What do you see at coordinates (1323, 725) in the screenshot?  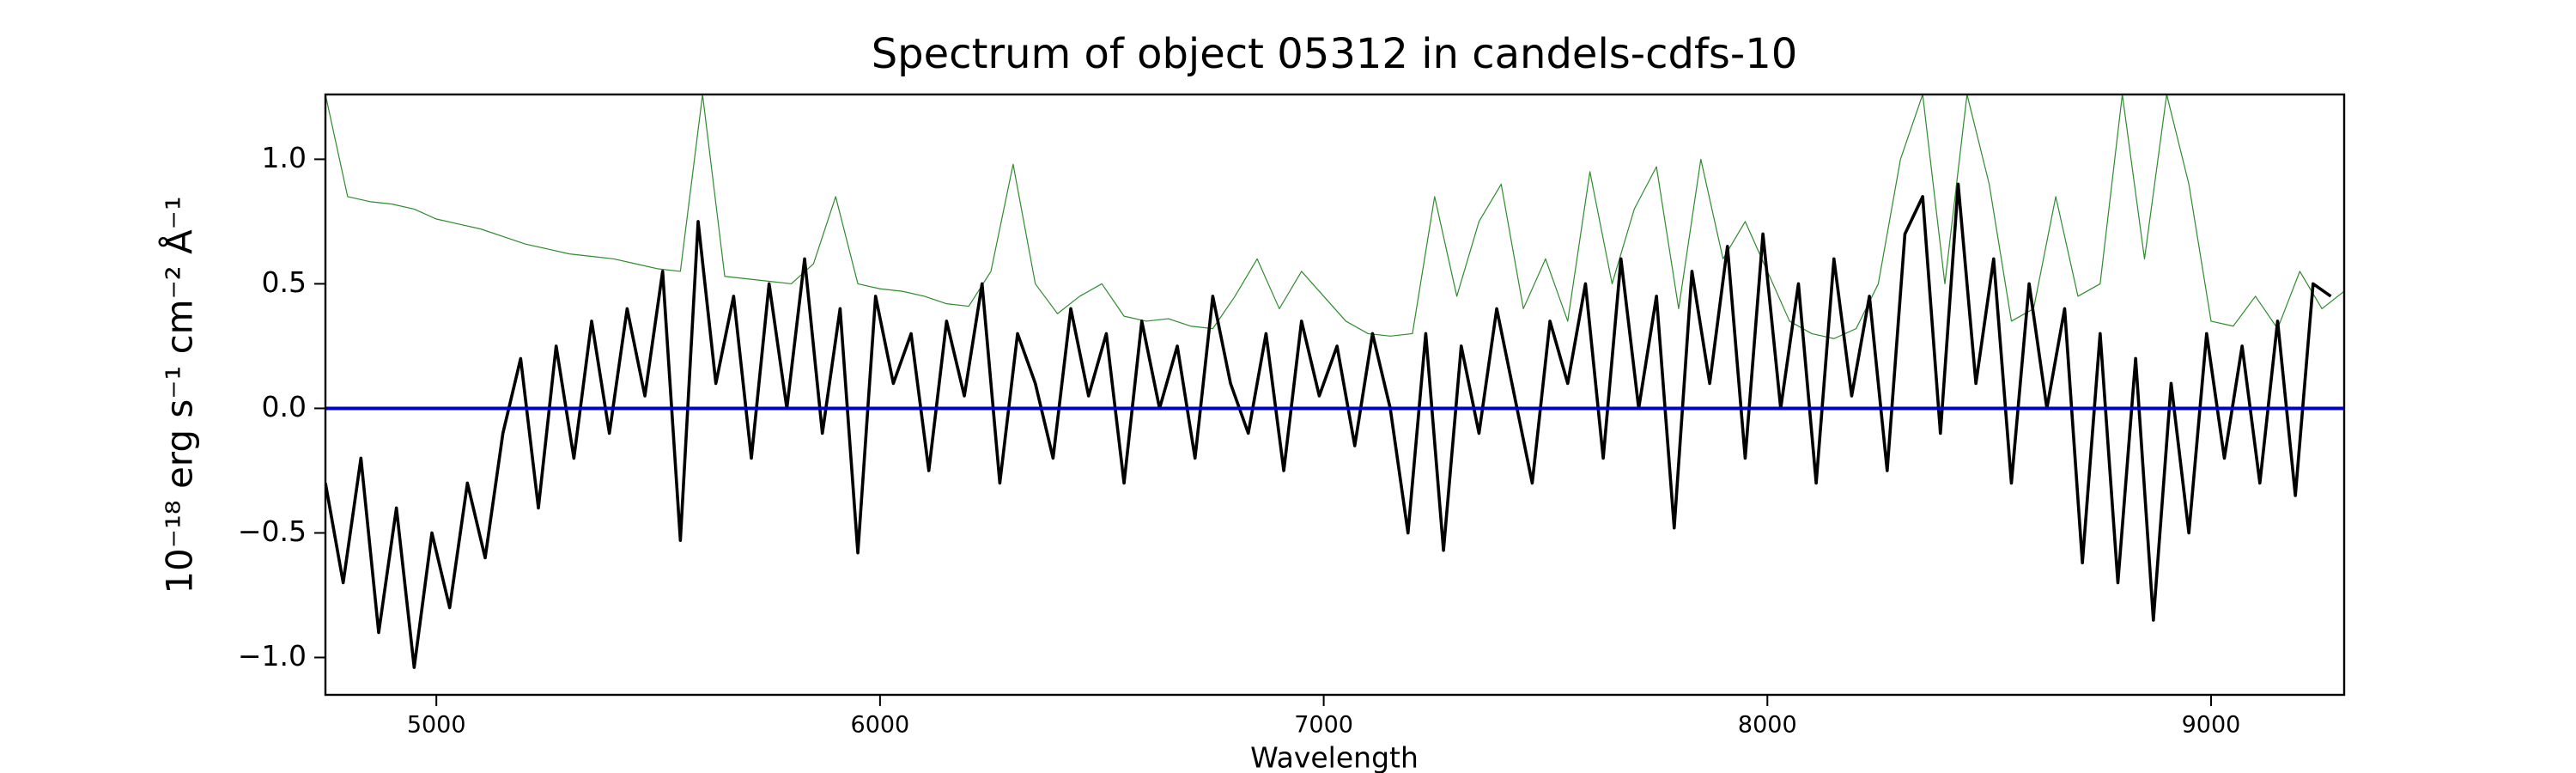 I see `x-tick-label: 7000` at bounding box center [1323, 725].